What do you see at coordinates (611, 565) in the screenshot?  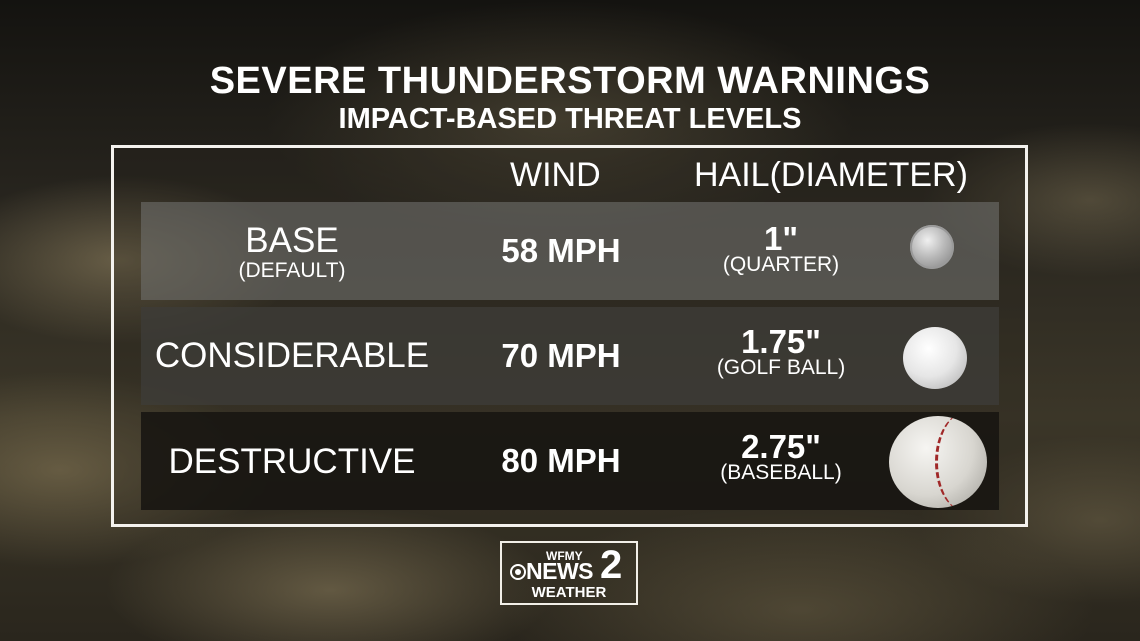 I see `logo-channel: 2` at bounding box center [611, 565].